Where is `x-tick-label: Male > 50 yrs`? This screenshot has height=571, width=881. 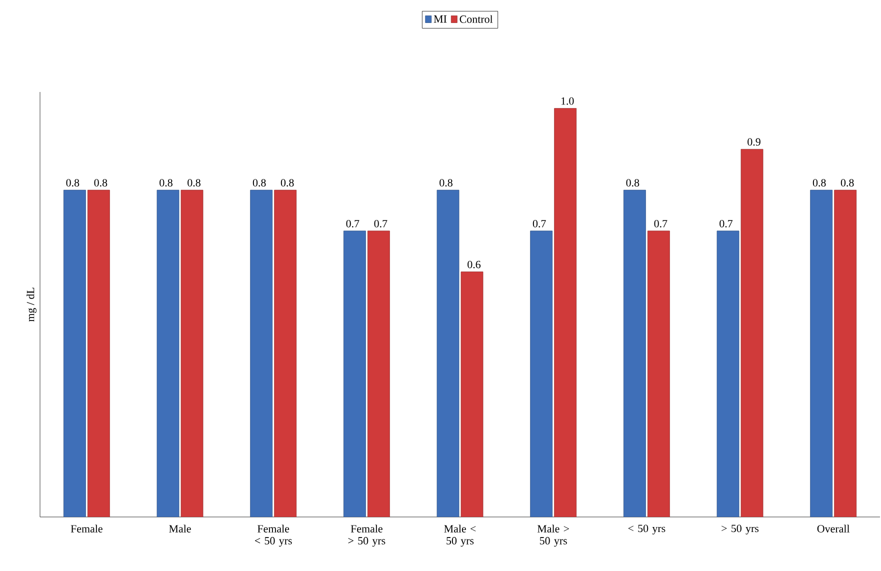
x-tick-label: Male > 50 yrs is located at coordinates (553, 535).